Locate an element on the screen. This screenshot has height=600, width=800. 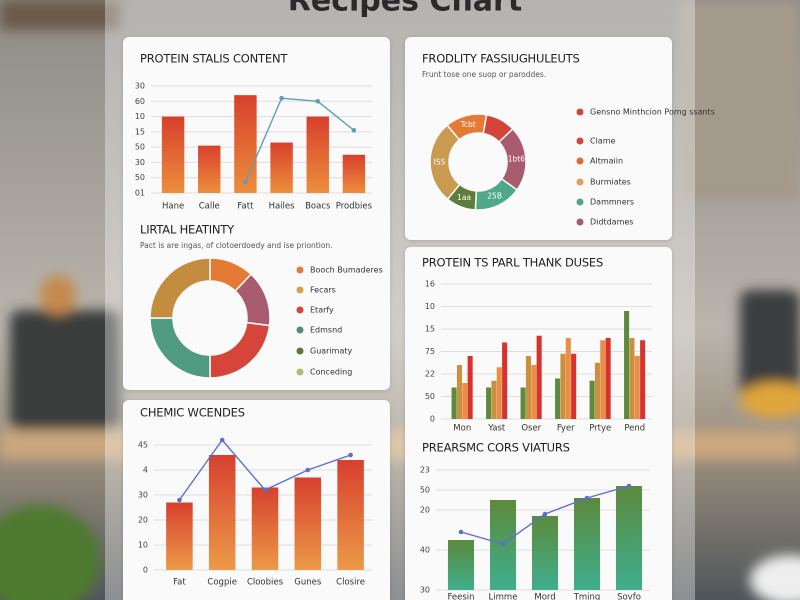
x-tick-label: Mon is located at coordinates (462, 429).